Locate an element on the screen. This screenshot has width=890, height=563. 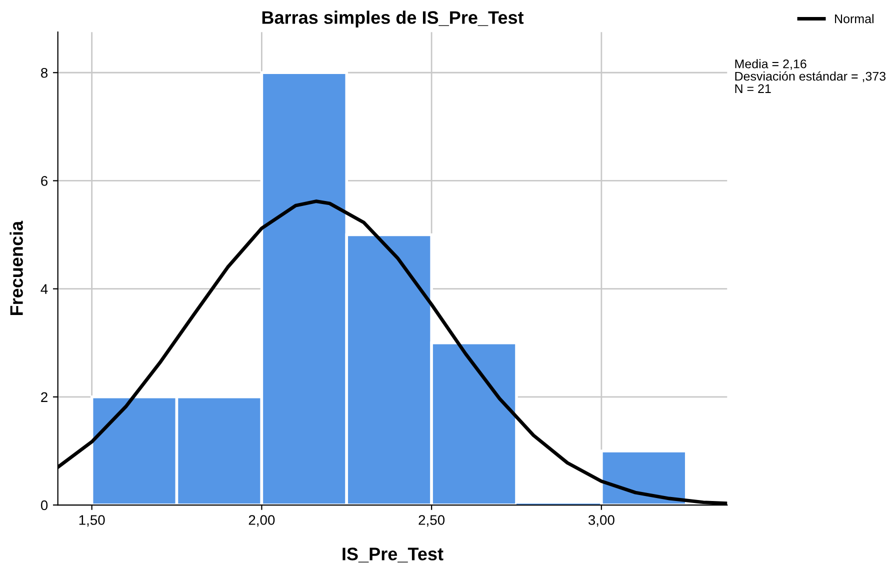
y-tick-label: 8 is located at coordinates (44, 73).